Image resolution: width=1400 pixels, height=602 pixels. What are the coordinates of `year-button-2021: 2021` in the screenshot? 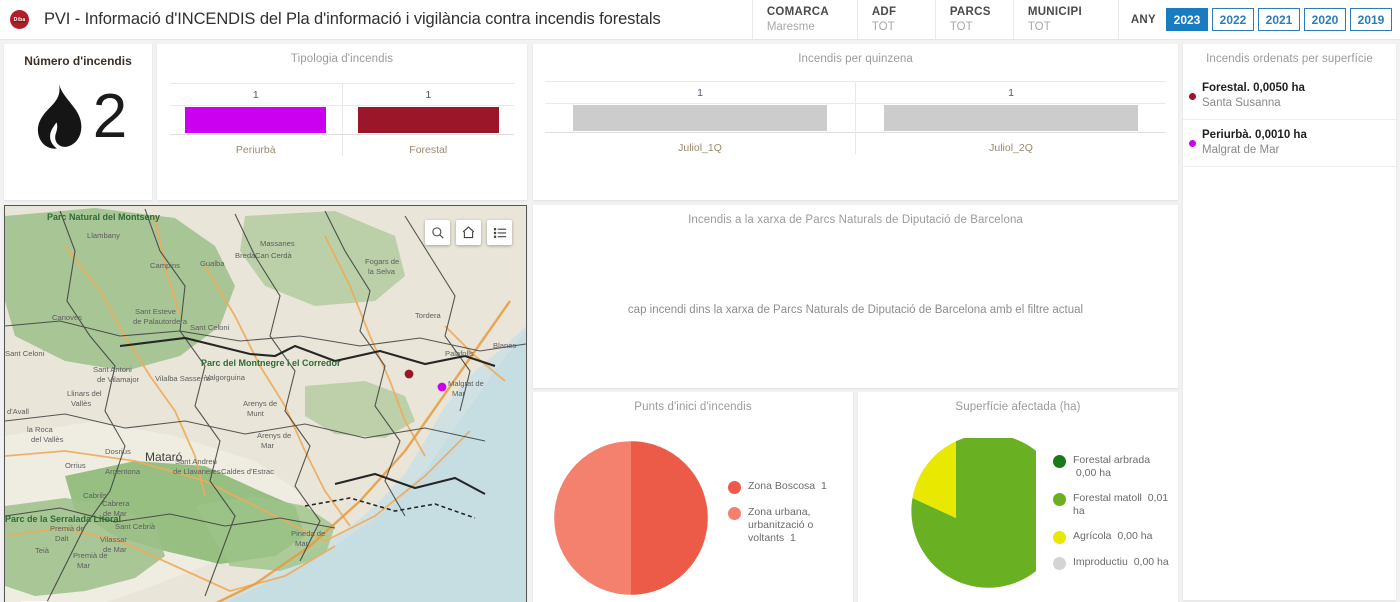 It's located at (1279, 19).